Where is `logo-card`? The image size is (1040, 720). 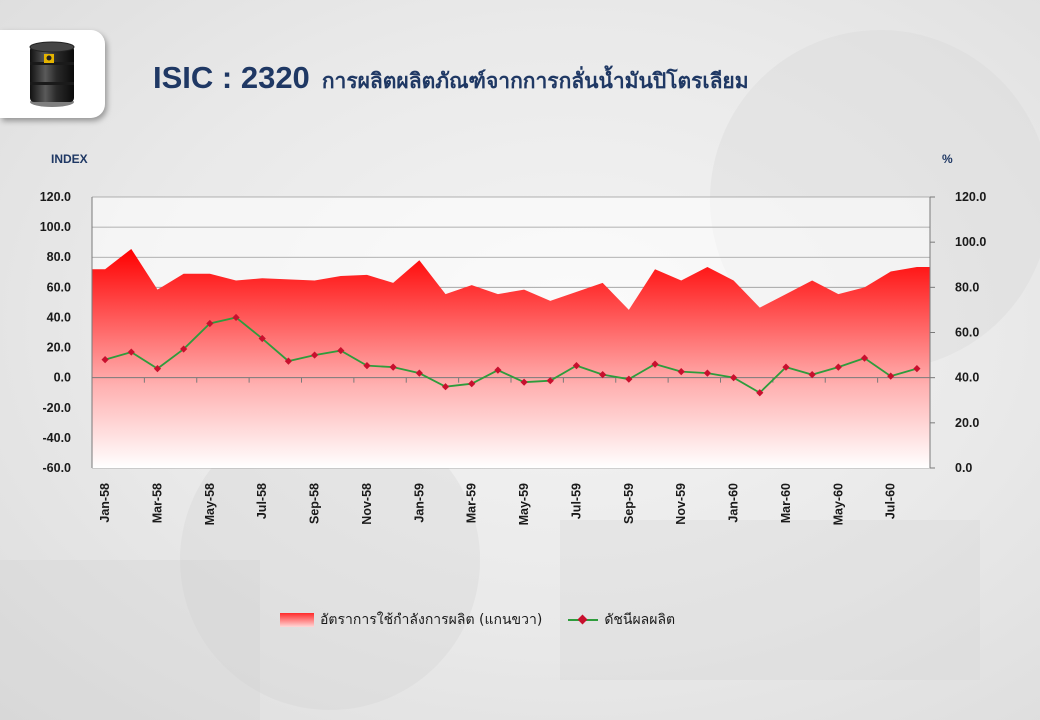 logo-card is located at coordinates (52, 74).